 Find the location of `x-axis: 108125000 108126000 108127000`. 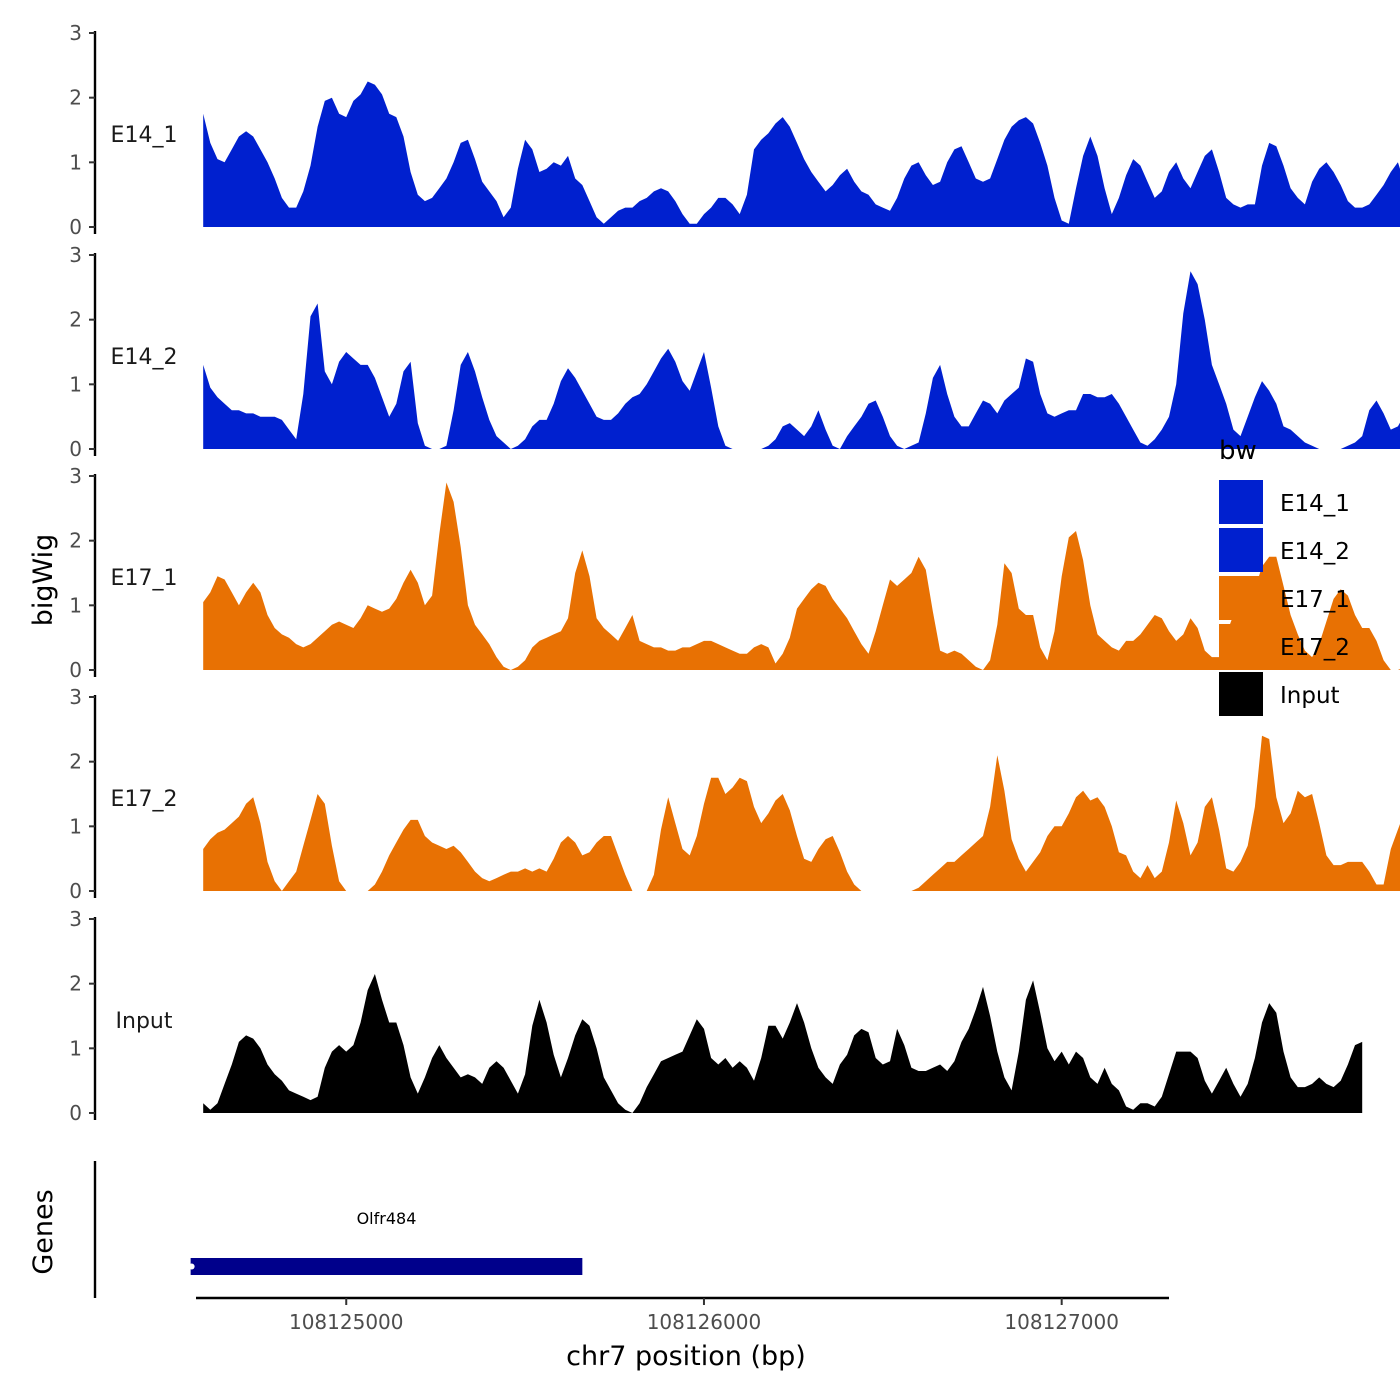

x-axis: 108125000 108126000 108127000 is located at coordinates (682, 1315).